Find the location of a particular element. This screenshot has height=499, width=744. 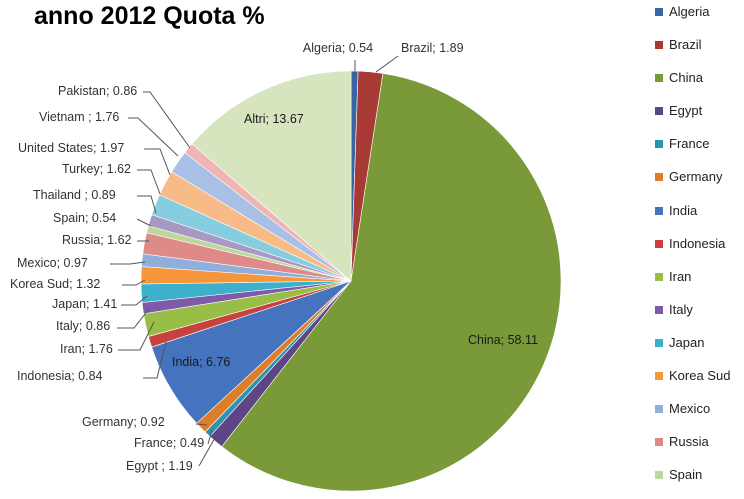

data-label-algeria: Algeria; 0.54 is located at coordinates (338, 48).